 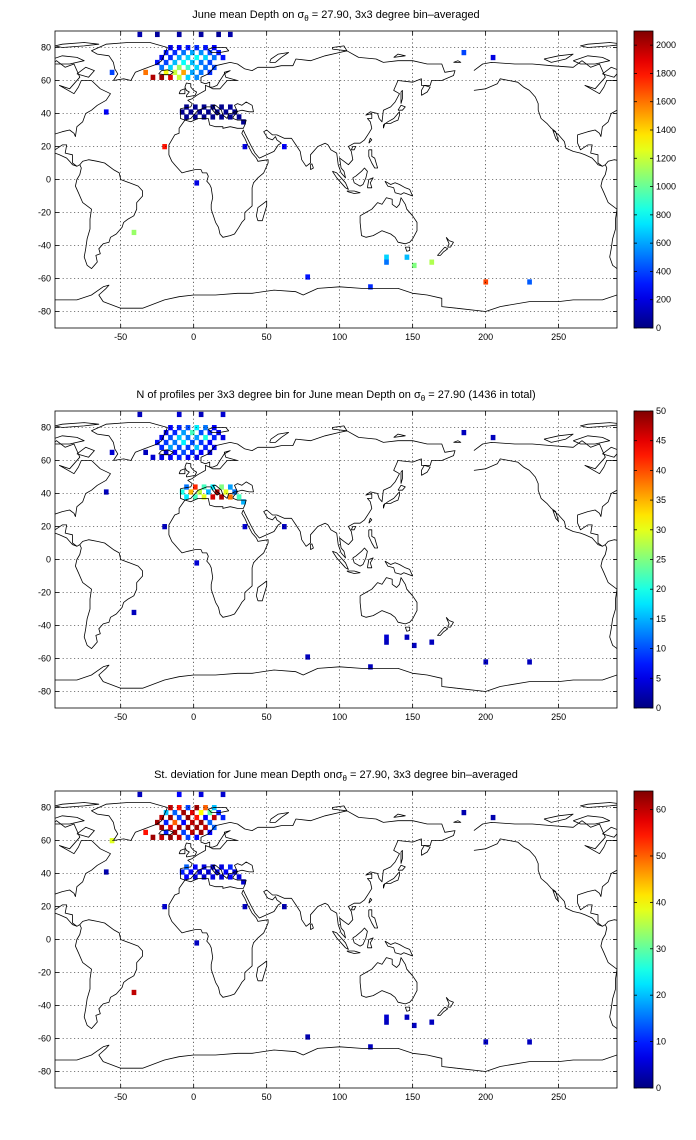 What do you see at coordinates (661, 810) in the screenshot?
I see `colorbar-tick-label: 60` at bounding box center [661, 810].